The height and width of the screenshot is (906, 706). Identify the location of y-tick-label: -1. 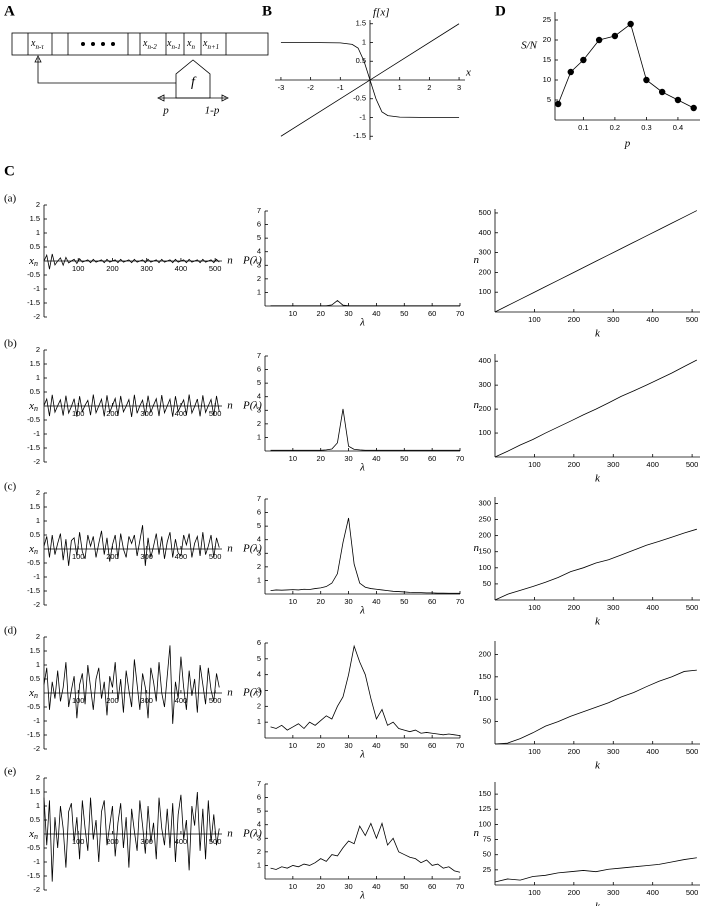
(362, 116).